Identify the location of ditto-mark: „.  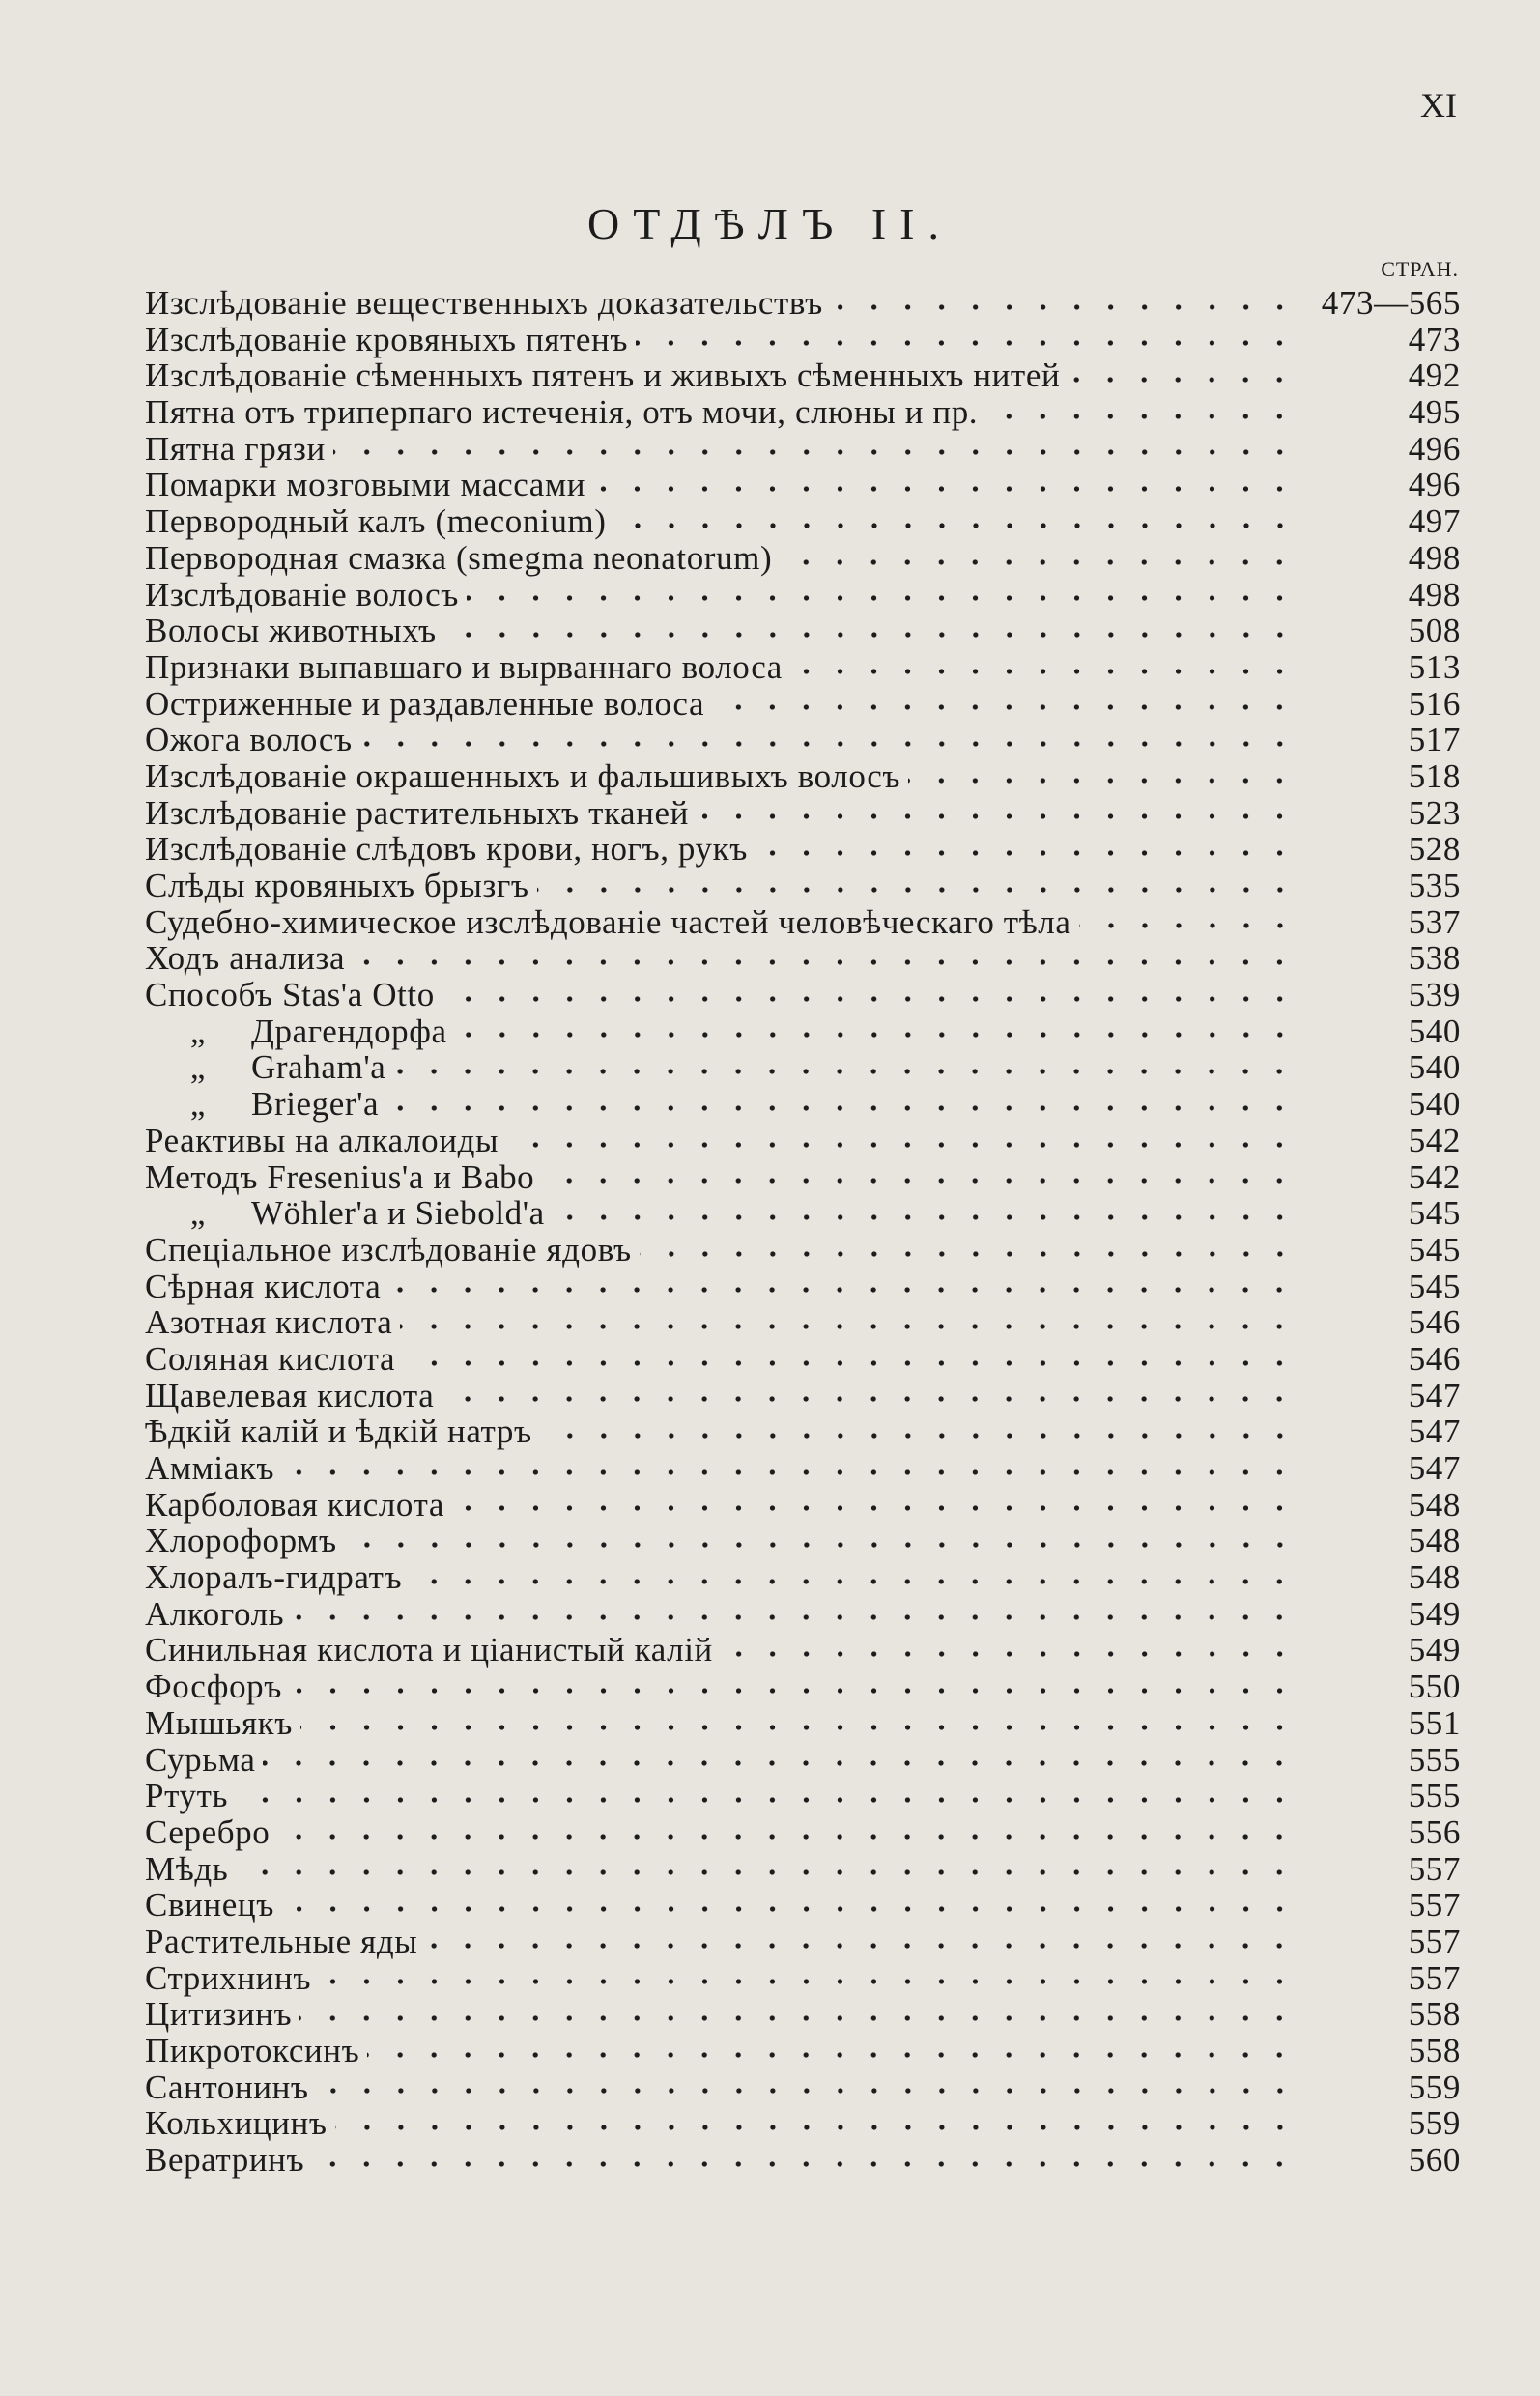
(198, 1105).